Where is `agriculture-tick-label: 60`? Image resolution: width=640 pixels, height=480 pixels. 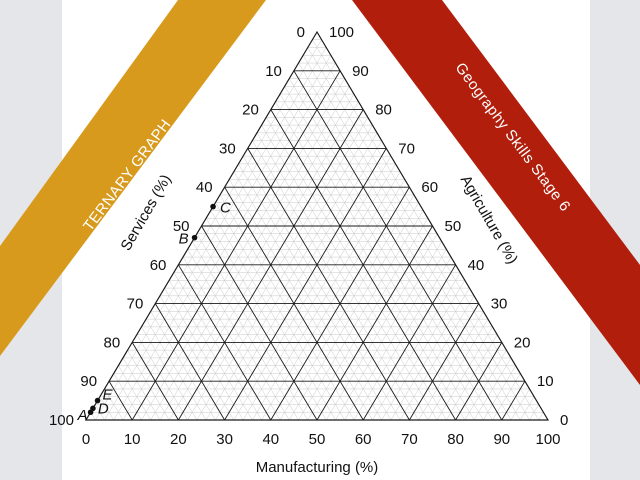 agriculture-tick-label: 60 is located at coordinates (429, 187).